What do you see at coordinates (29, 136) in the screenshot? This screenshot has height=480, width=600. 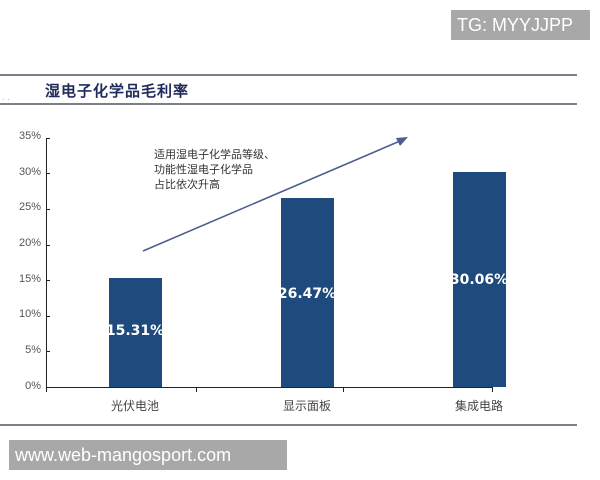 I see `y-tick: 35%` at bounding box center [29, 136].